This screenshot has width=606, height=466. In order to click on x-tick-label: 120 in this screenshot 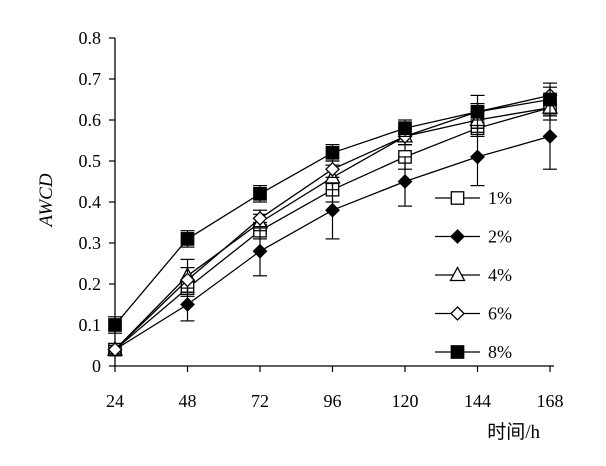, I will do `click(405, 401)`.